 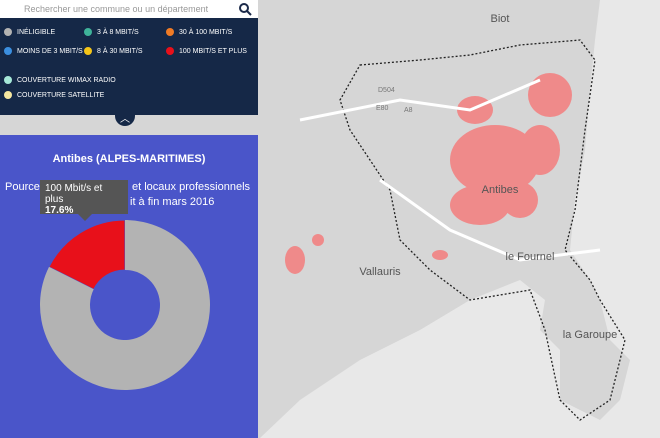 What do you see at coordinates (408, 110) in the screenshot?
I see `road-label: A8` at bounding box center [408, 110].